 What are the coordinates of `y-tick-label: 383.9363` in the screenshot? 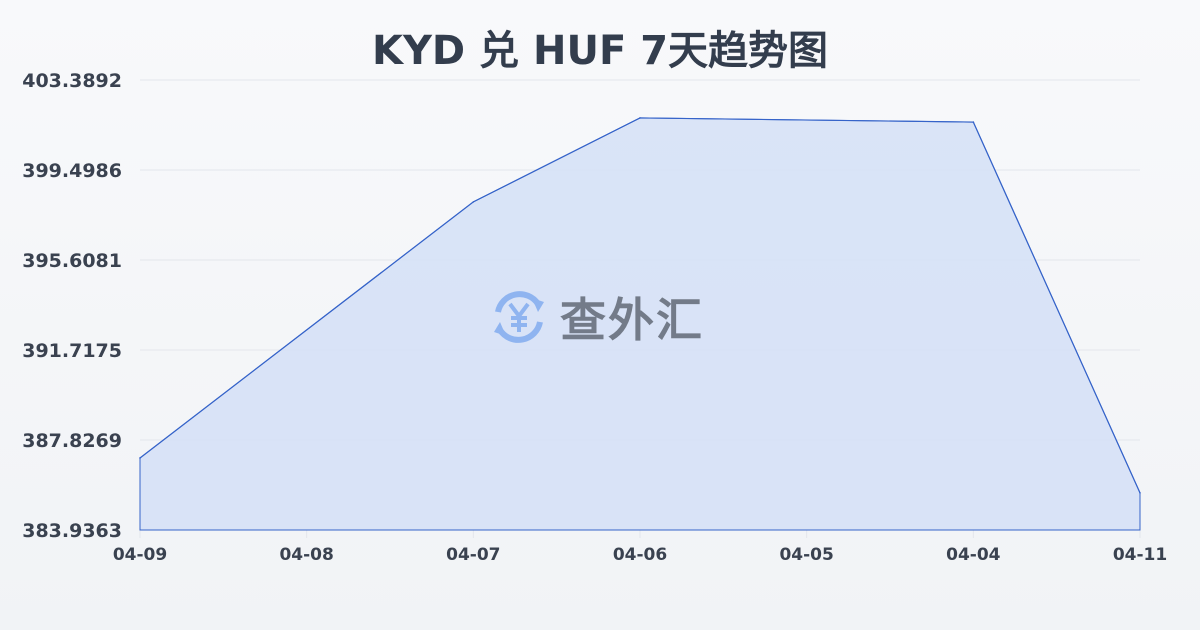 It's located at (72, 531).